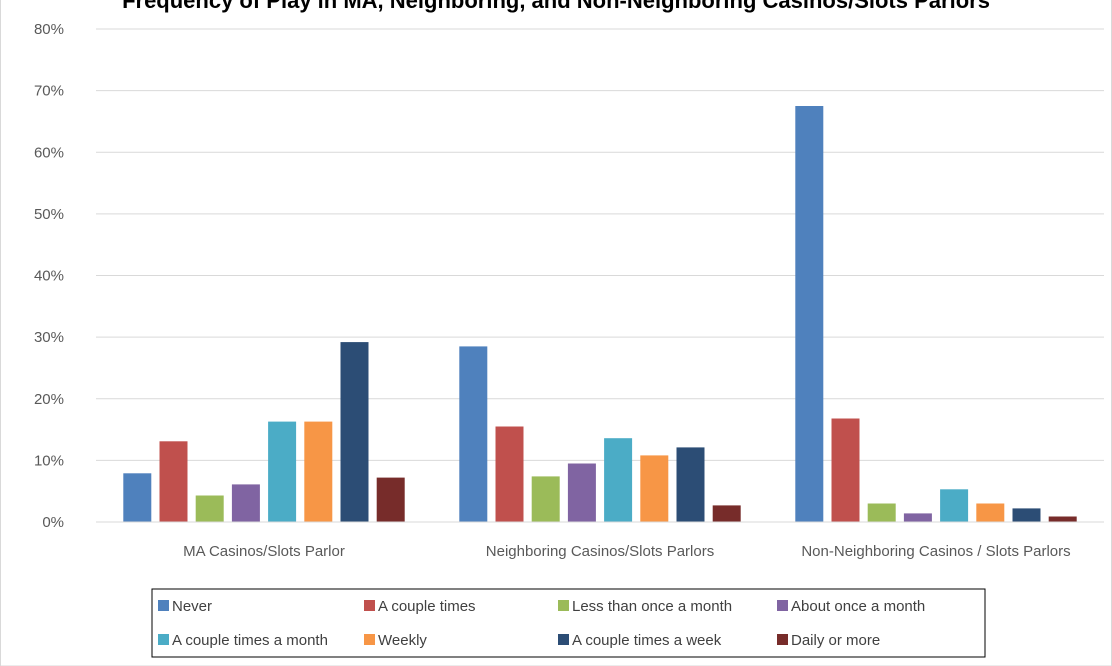 This screenshot has width=1112, height=666. What do you see at coordinates (49, 337) in the screenshot?
I see `y-tick-label: 30%` at bounding box center [49, 337].